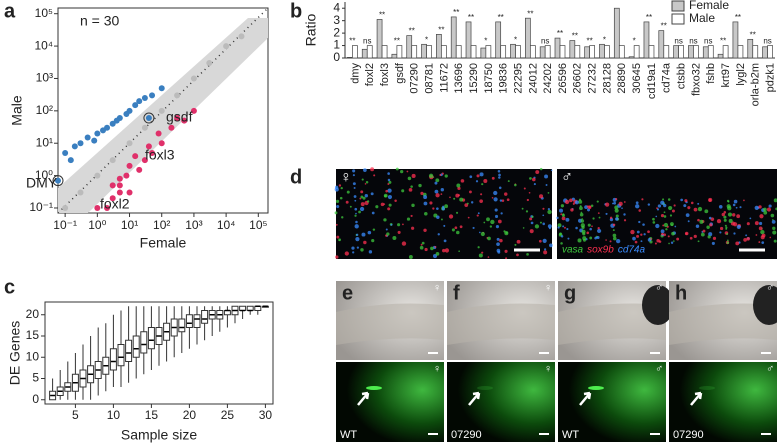  I want to click on significance: ns, so click(367, 41).